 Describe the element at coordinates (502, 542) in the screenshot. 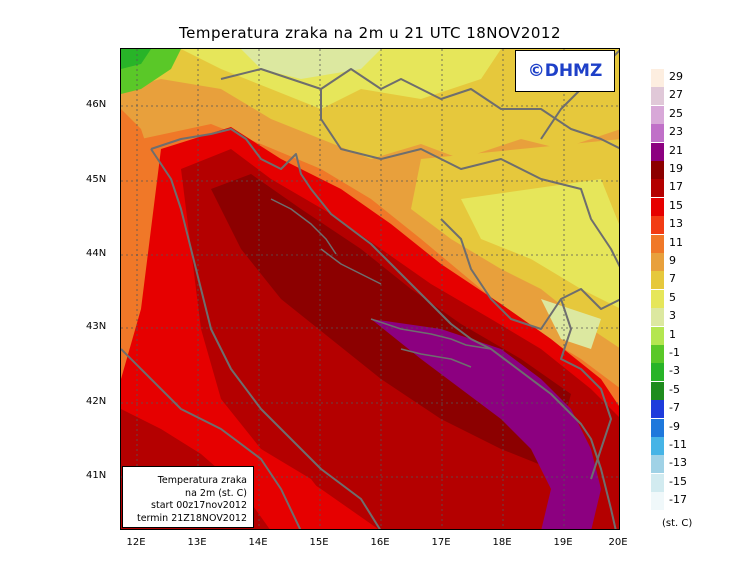

I see `lon-label-18e: 18E` at that location.